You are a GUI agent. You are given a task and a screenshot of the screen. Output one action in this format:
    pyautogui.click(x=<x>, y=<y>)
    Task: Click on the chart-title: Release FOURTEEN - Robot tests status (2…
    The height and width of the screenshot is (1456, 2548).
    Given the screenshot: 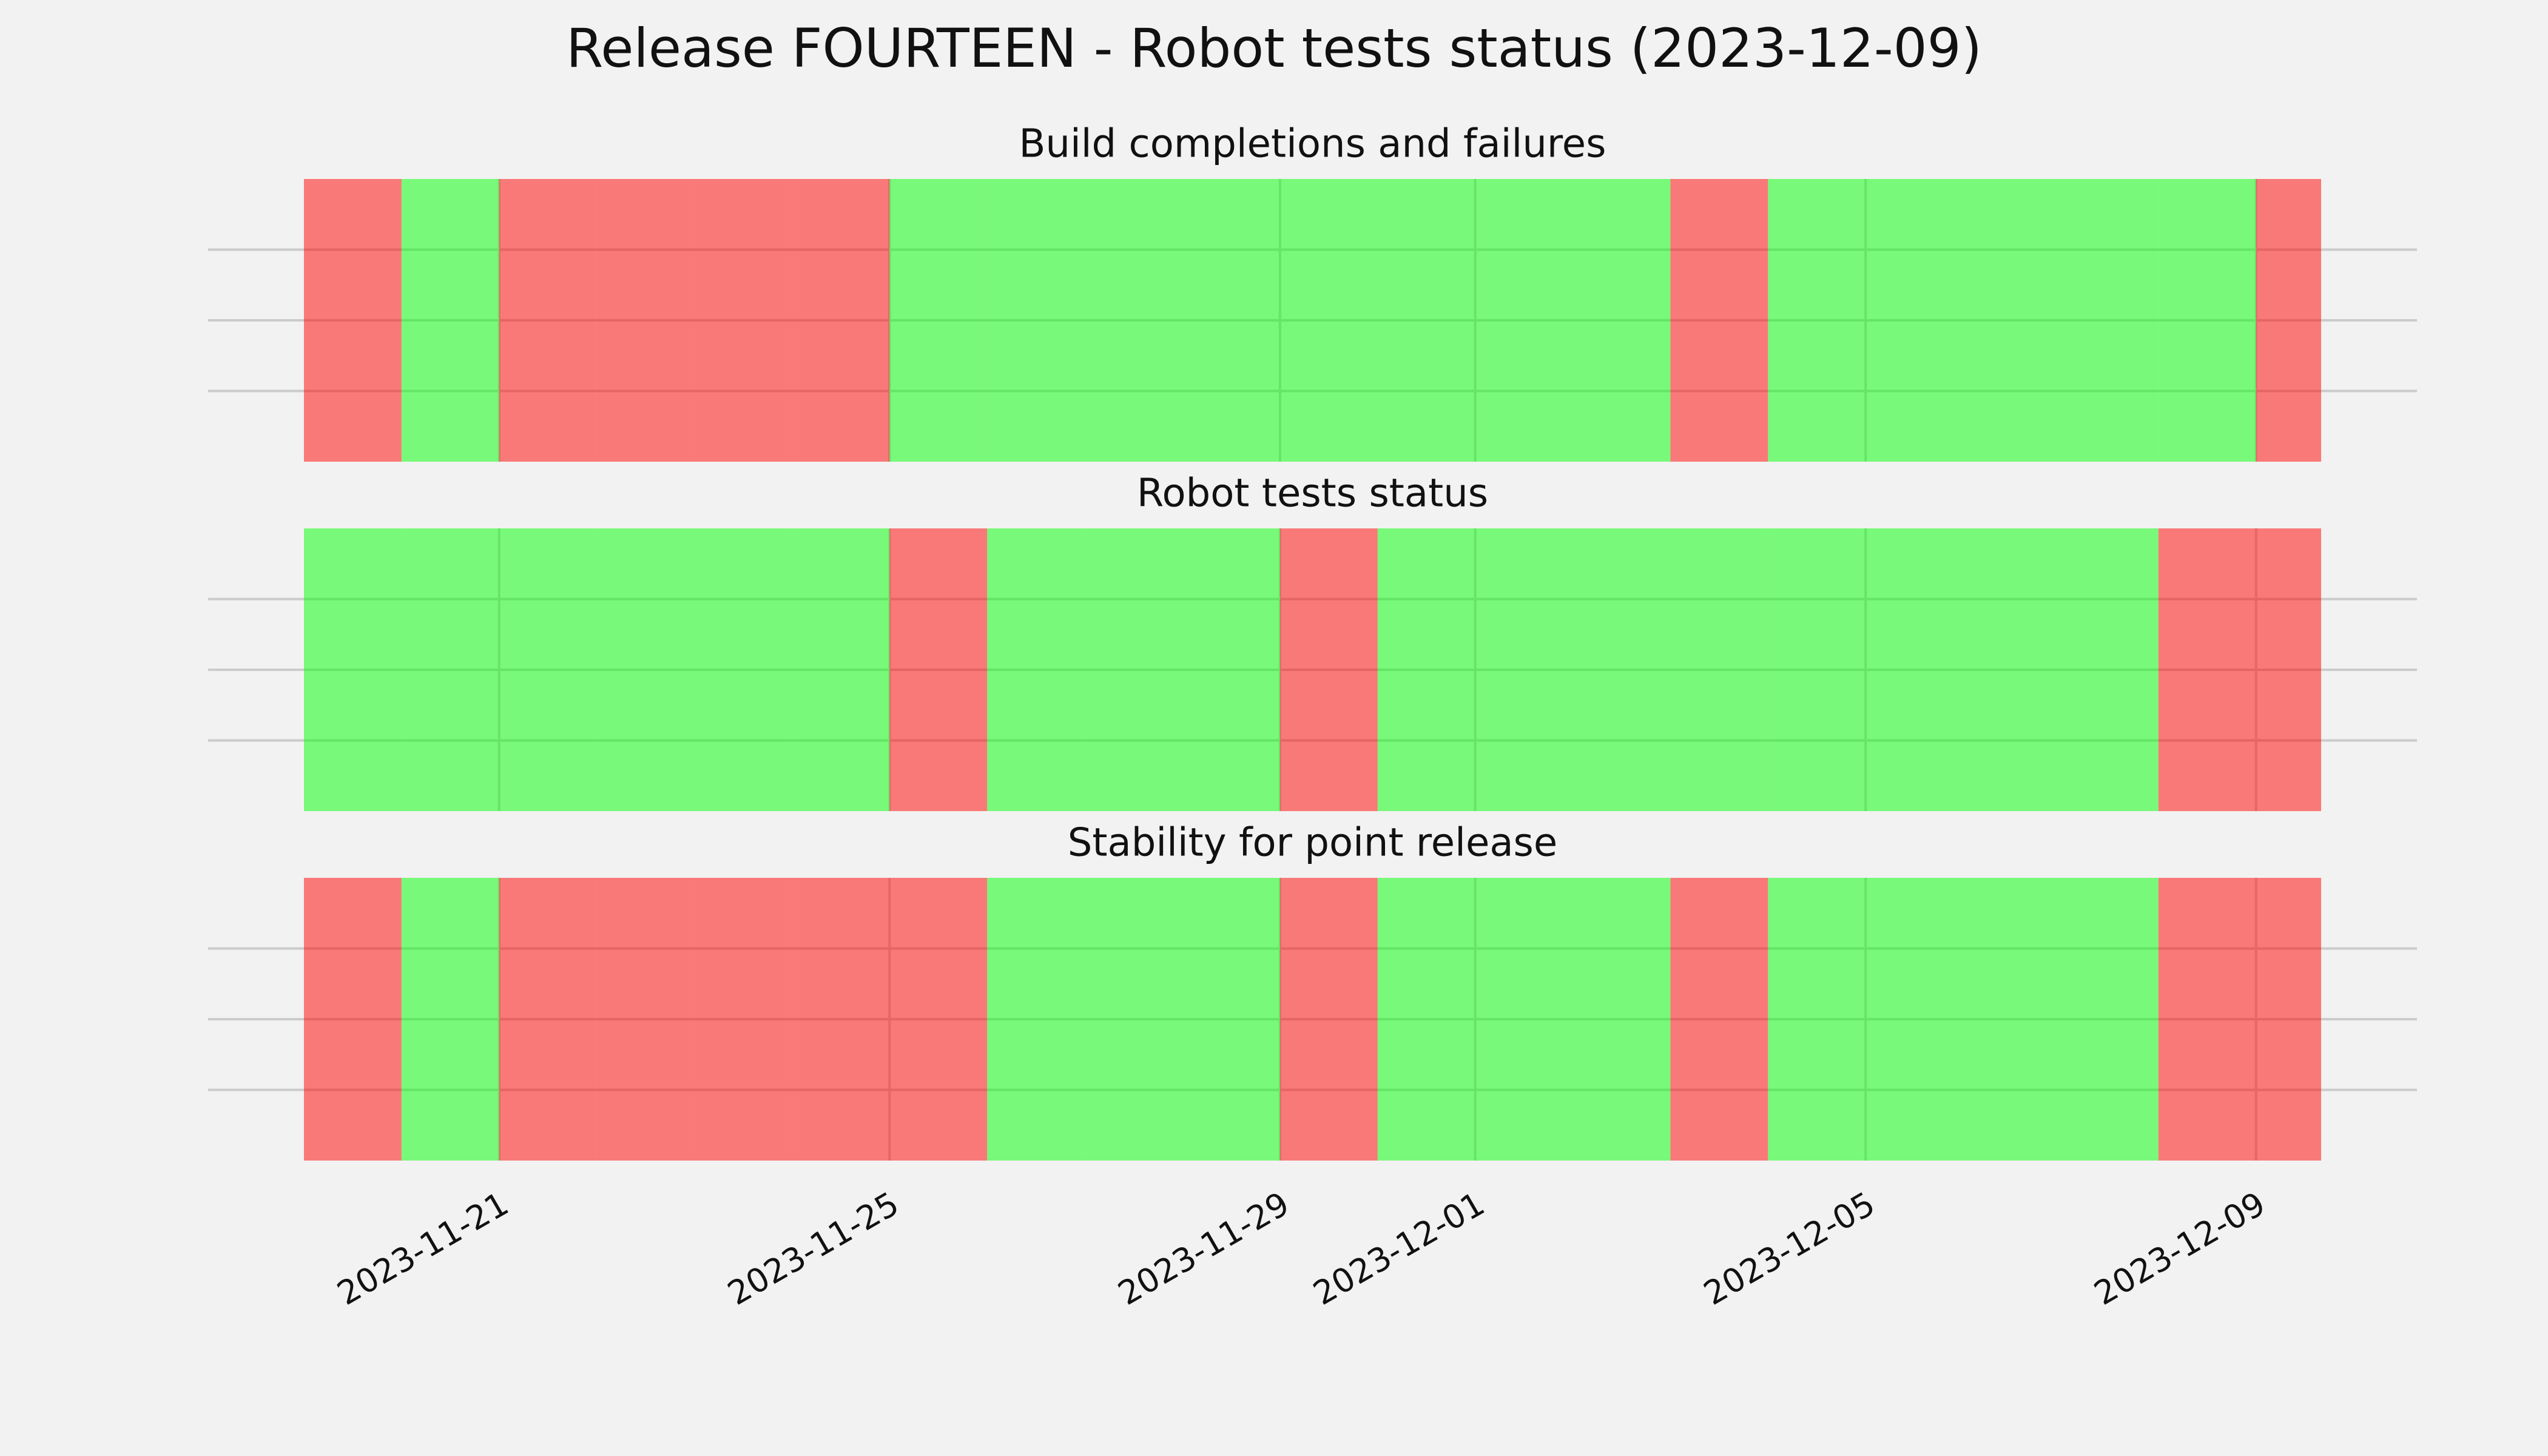 What is the action you would take?
    pyautogui.click(x=1274, y=48)
    